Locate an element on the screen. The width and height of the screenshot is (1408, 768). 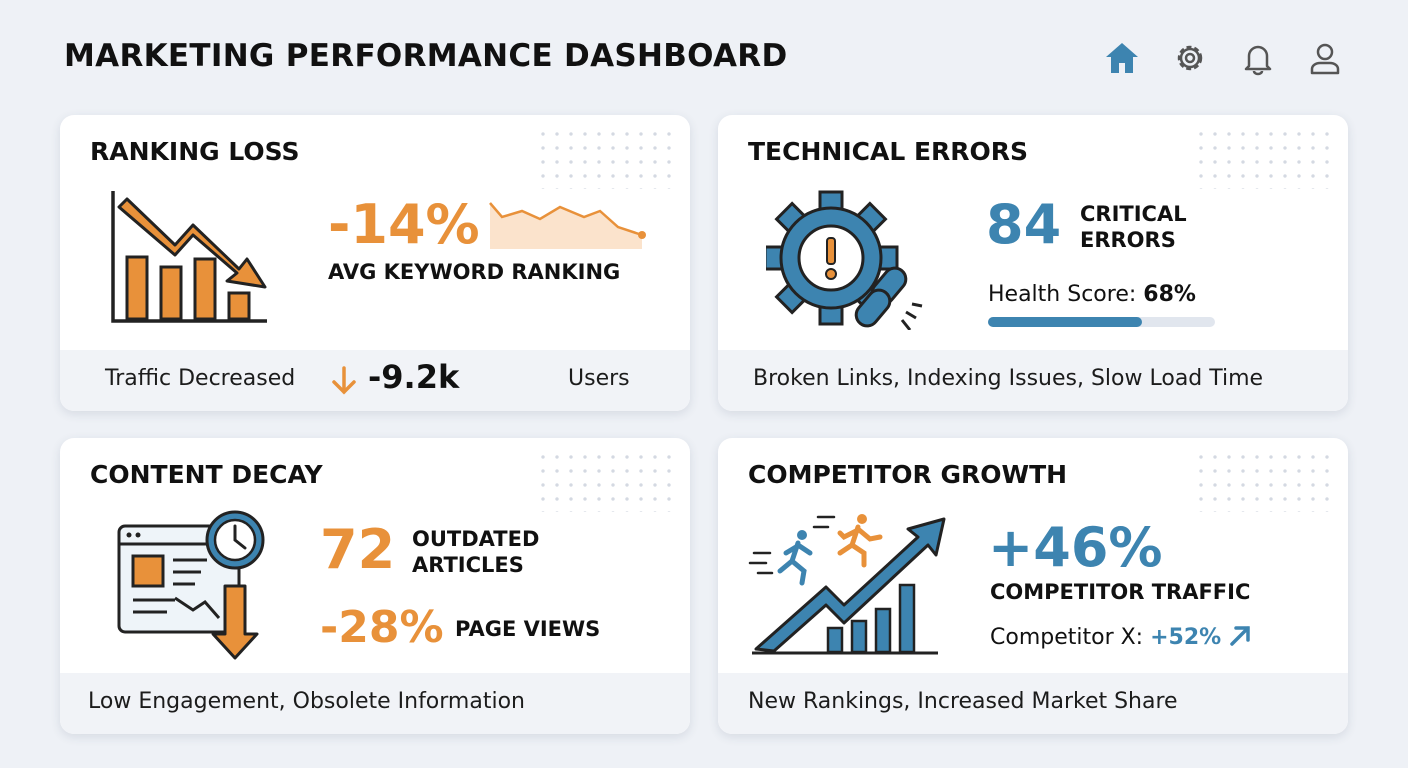
secondary-value: -28% is located at coordinates (382, 627).